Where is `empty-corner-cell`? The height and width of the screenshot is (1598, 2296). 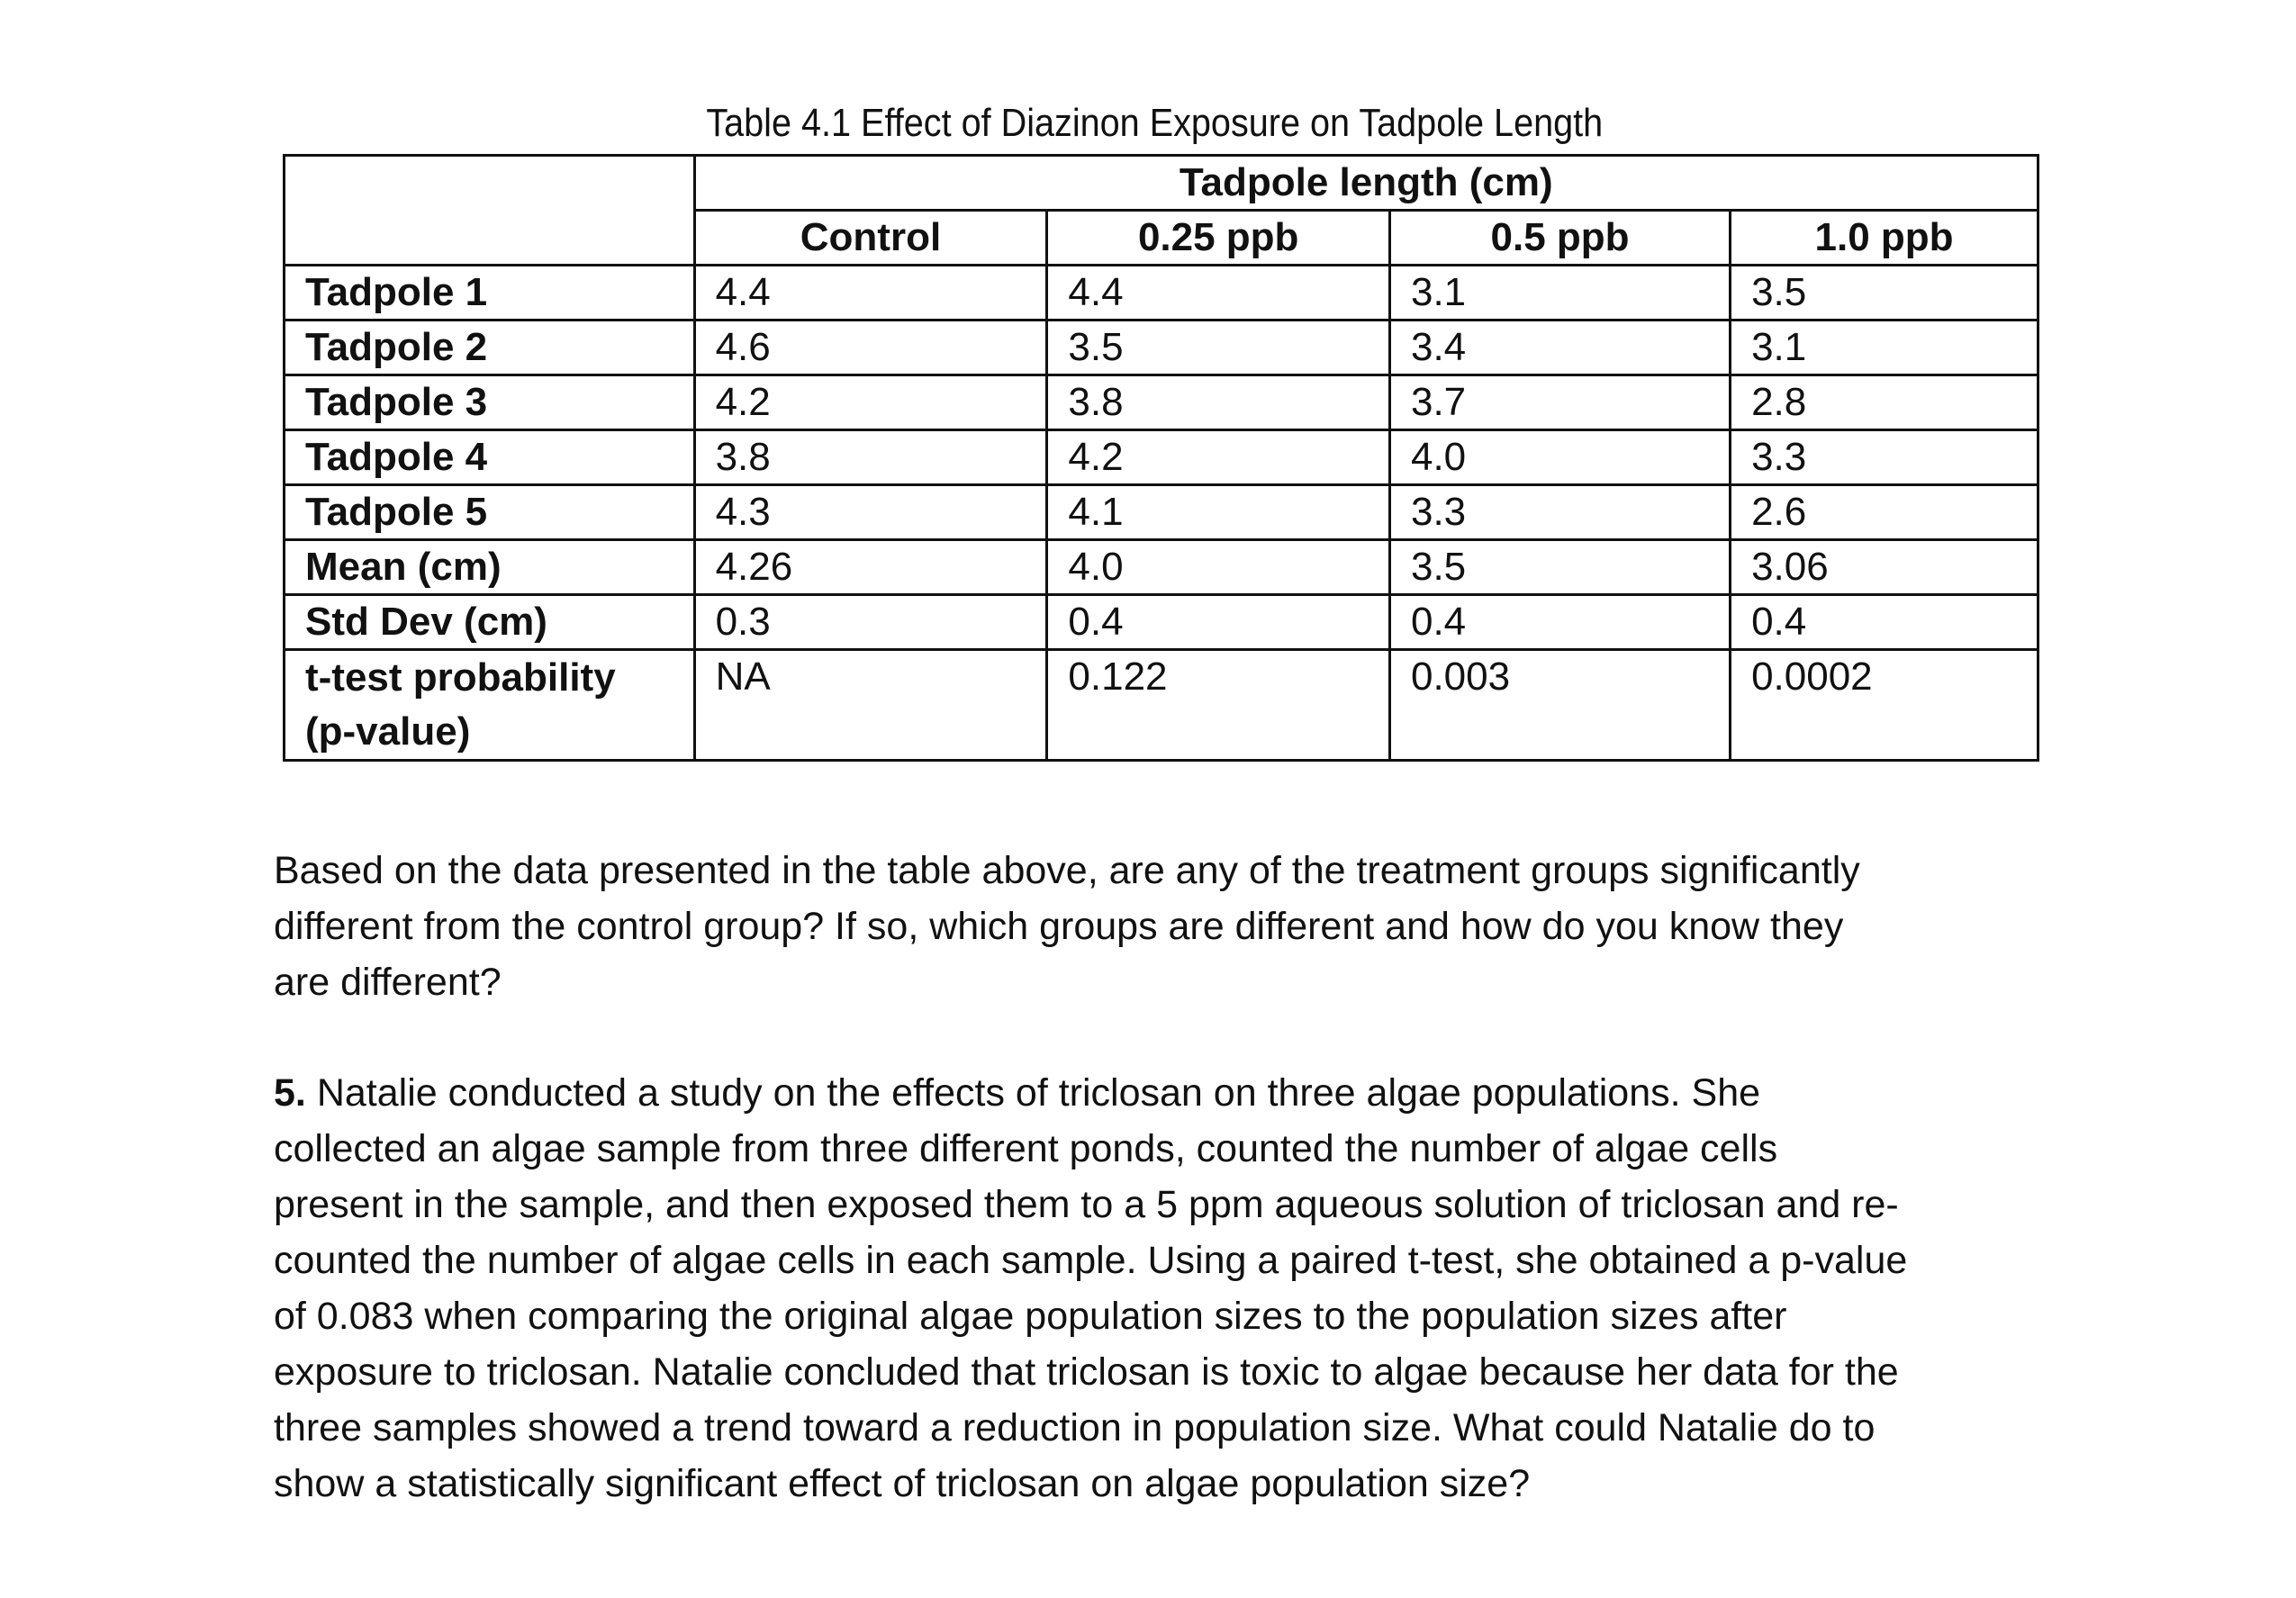 empty-corner-cell is located at coordinates (490, 210).